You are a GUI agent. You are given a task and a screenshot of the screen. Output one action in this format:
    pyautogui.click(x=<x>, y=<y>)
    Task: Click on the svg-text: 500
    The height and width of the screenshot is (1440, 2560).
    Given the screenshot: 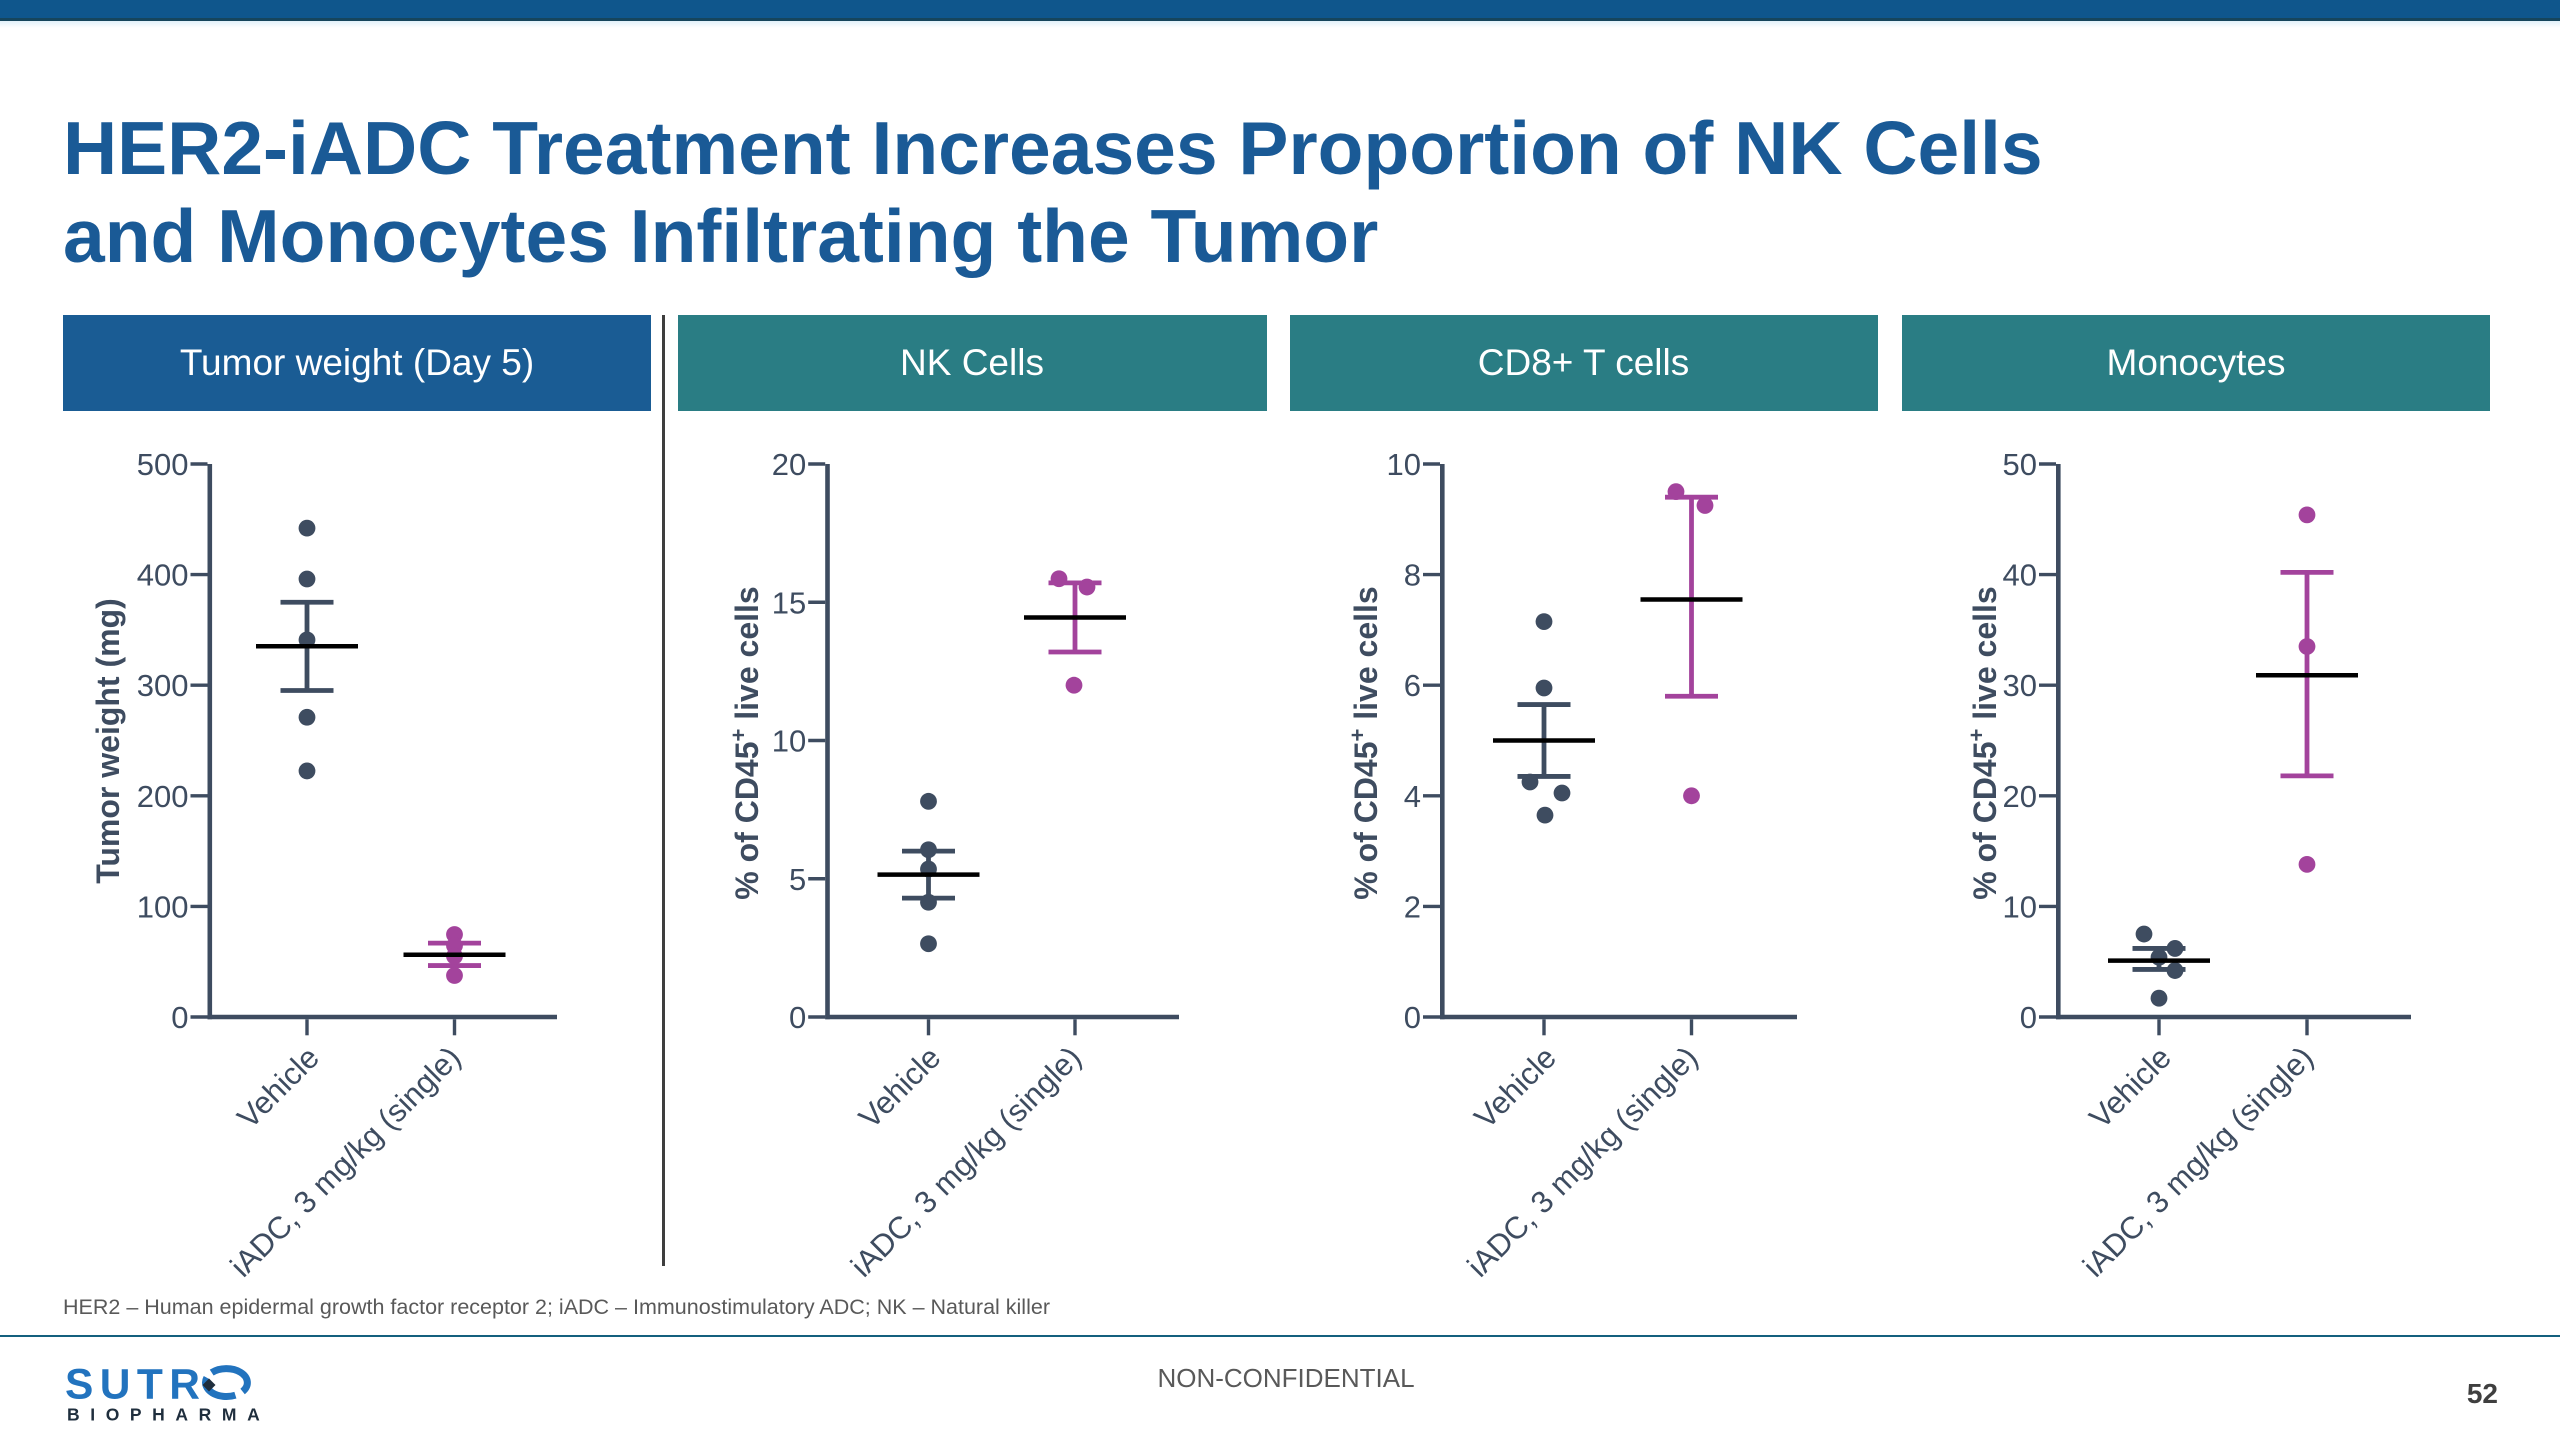 What is the action you would take?
    pyautogui.click(x=163, y=464)
    